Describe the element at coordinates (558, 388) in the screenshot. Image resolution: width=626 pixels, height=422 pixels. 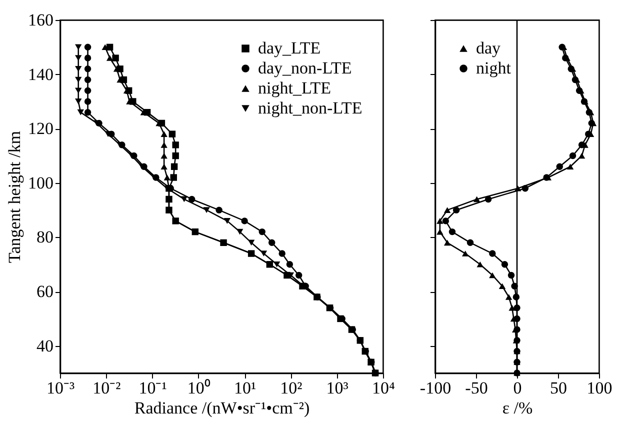
I see `x-tick-label: 50` at that location.